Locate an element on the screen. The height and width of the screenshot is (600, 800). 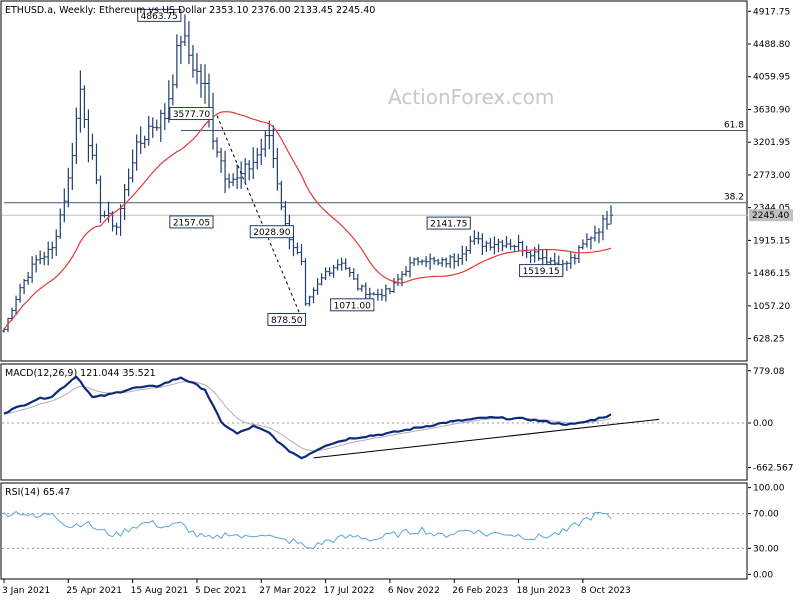
price-axis-label: 3630.90 is located at coordinates (771, 110).